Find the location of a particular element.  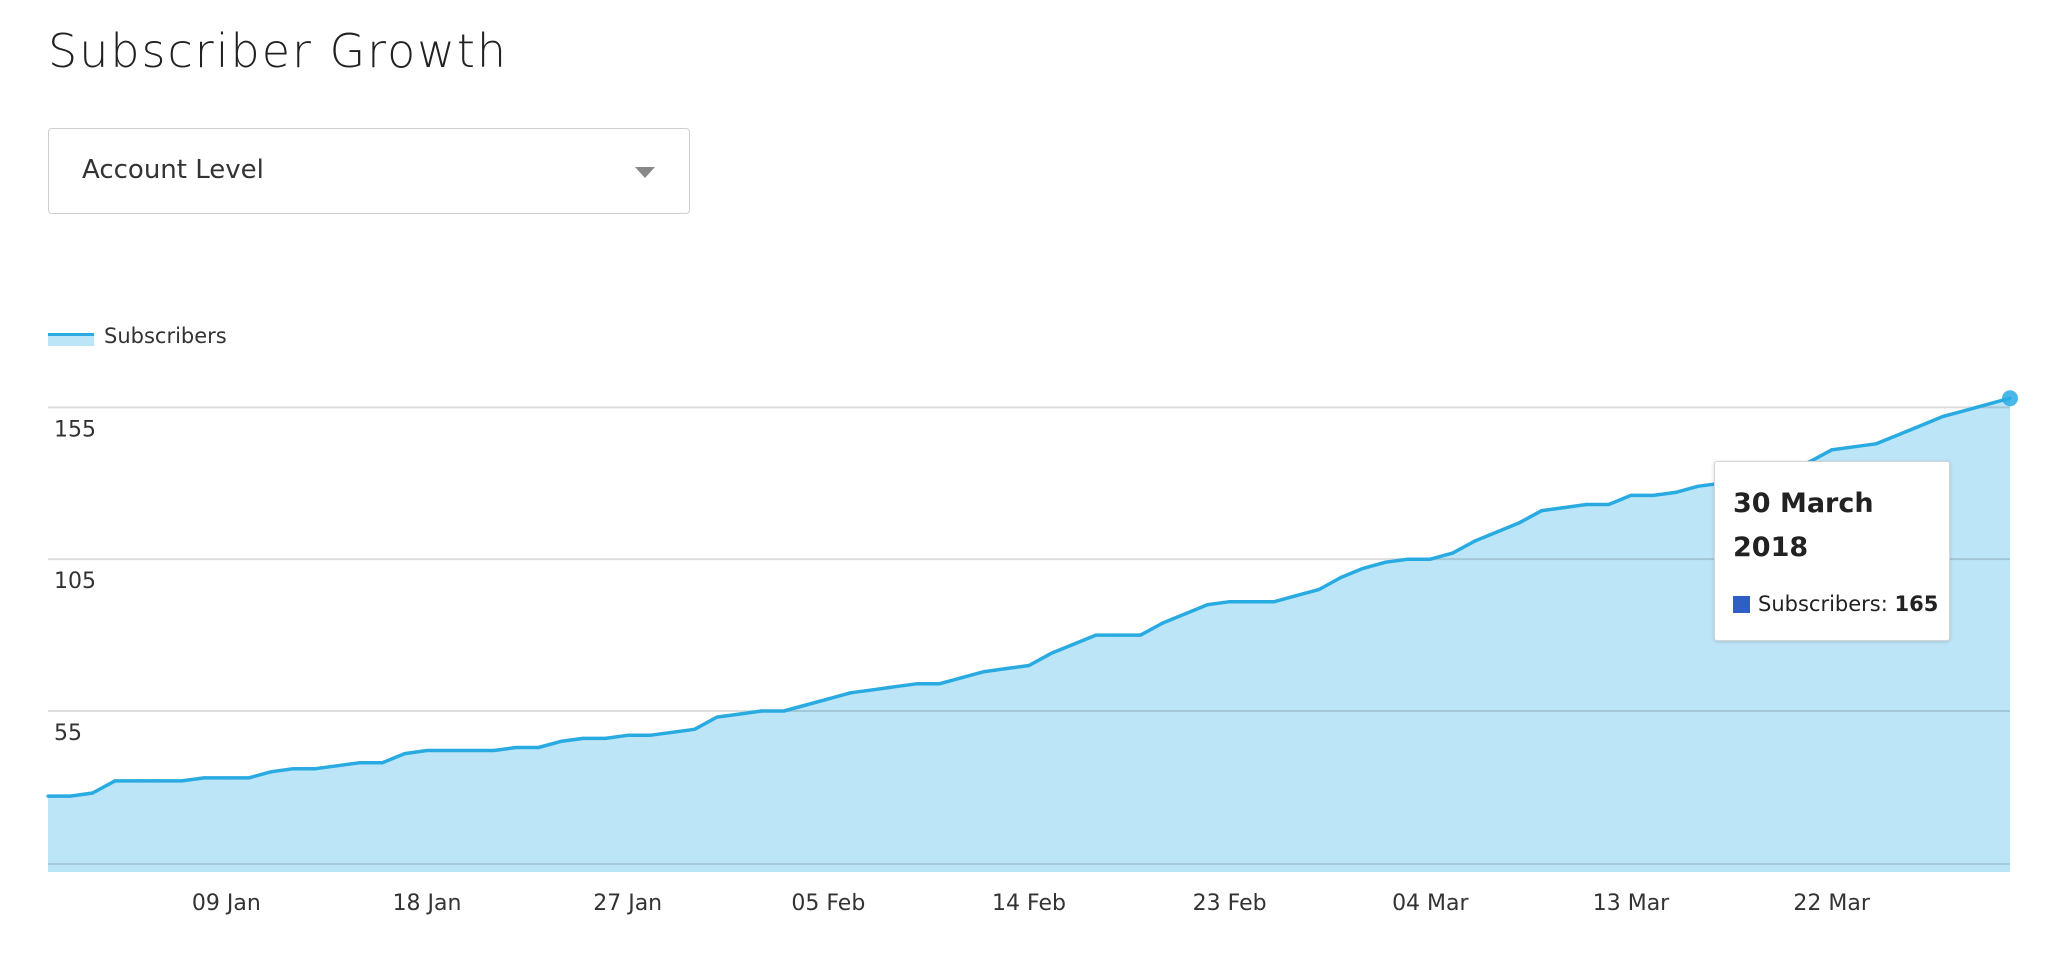

legend-swatch is located at coordinates (71, 339).